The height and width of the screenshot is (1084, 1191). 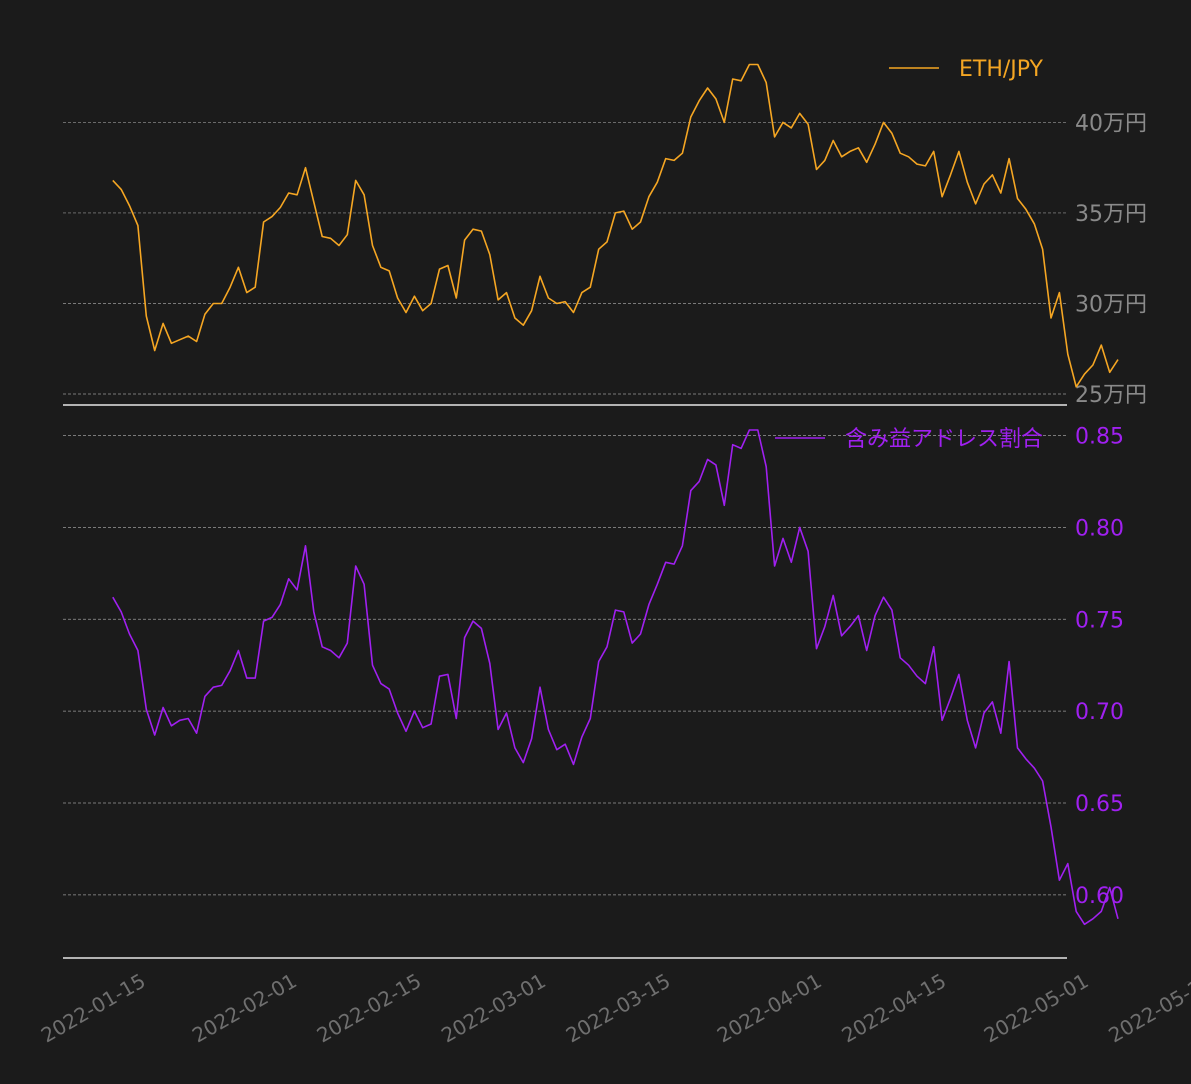 I want to click on bottom-panel-y-tick-labels: 0.60 0.65 0.70 0.75 0.80 0.85, so click(x=1099, y=667).